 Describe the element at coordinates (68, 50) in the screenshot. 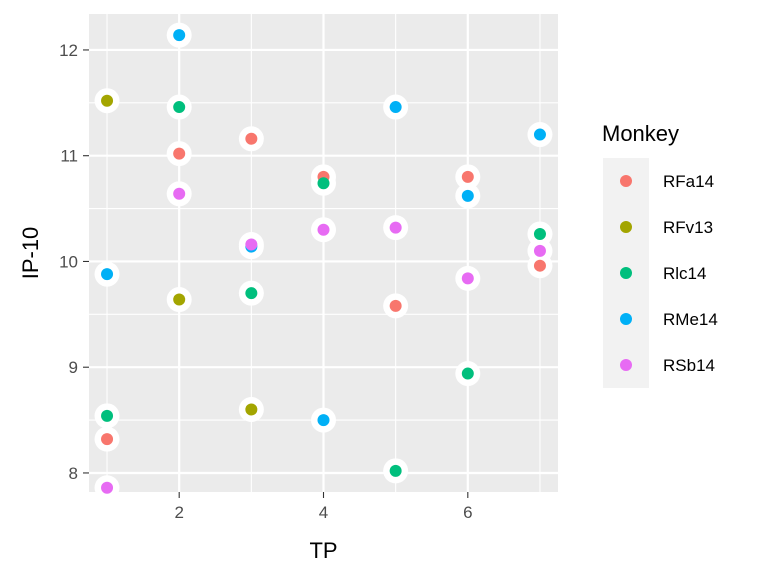

I see `y-tick-label: 12` at that location.